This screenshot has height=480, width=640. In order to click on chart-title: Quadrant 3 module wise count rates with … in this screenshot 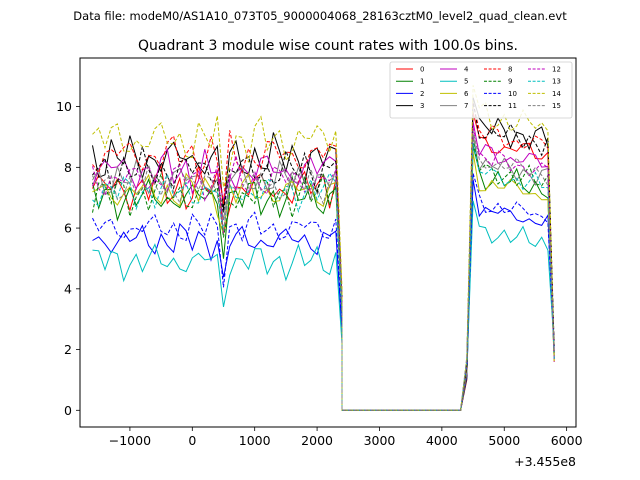, I will do `click(328, 46)`.